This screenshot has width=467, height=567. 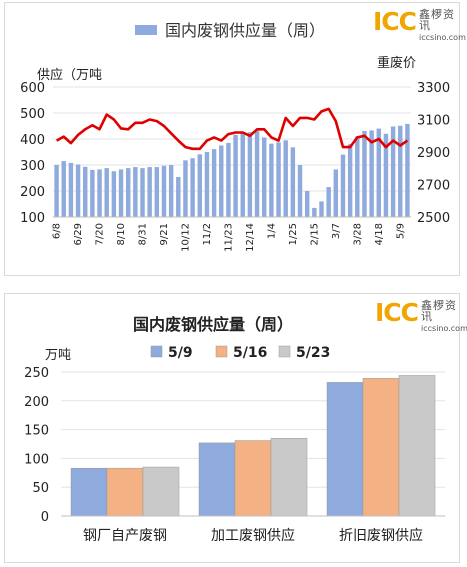 What do you see at coordinates (433, 88) in the screenshot?
I see `y2-tick-label: 3300` at bounding box center [433, 88].